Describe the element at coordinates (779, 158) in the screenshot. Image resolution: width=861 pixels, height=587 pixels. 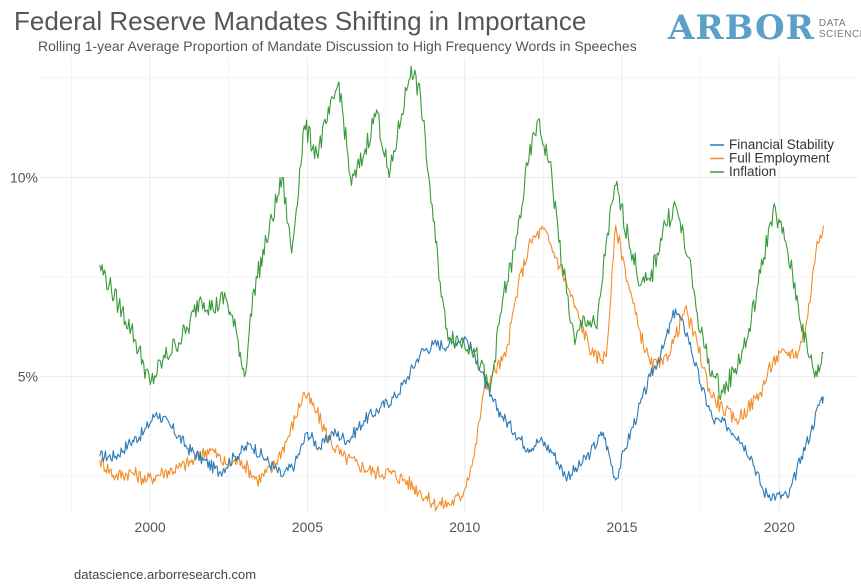
I see `legend-label: Full Employment` at that location.